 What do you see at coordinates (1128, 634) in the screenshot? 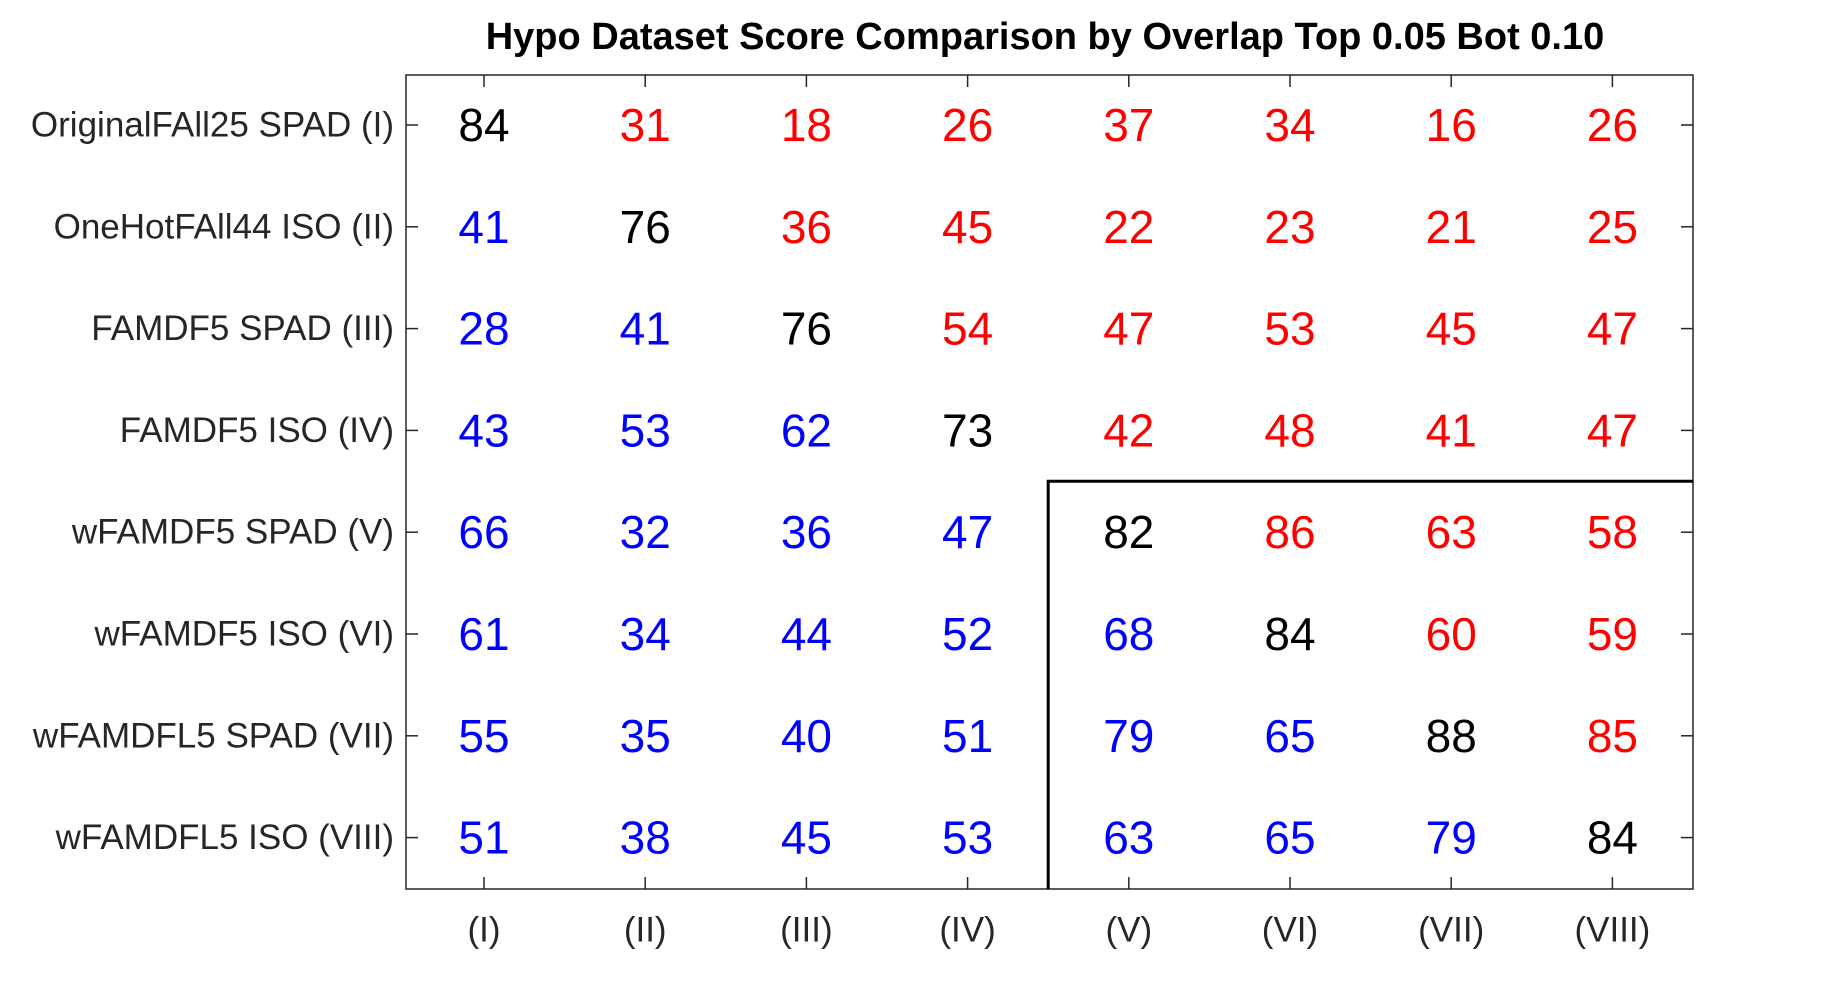
I see `table-cell: 68` at bounding box center [1128, 634].